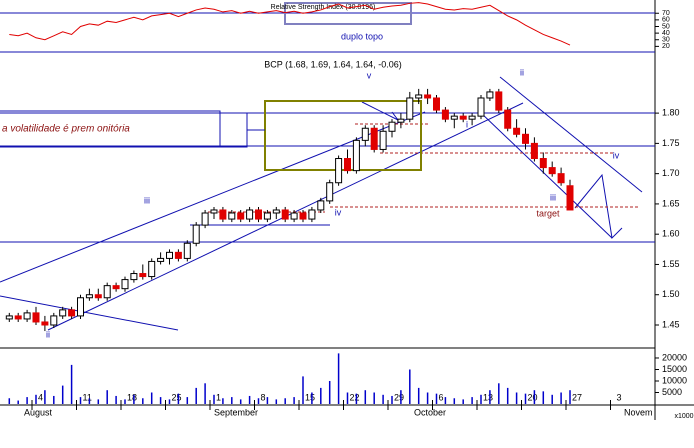 This screenshot has height=448, width=694. Describe the element at coordinates (332, 64) in the screenshot. I see `price-title: BCP (1.68, 1.69, 1.64, 1.64, -0.06)` at that location.